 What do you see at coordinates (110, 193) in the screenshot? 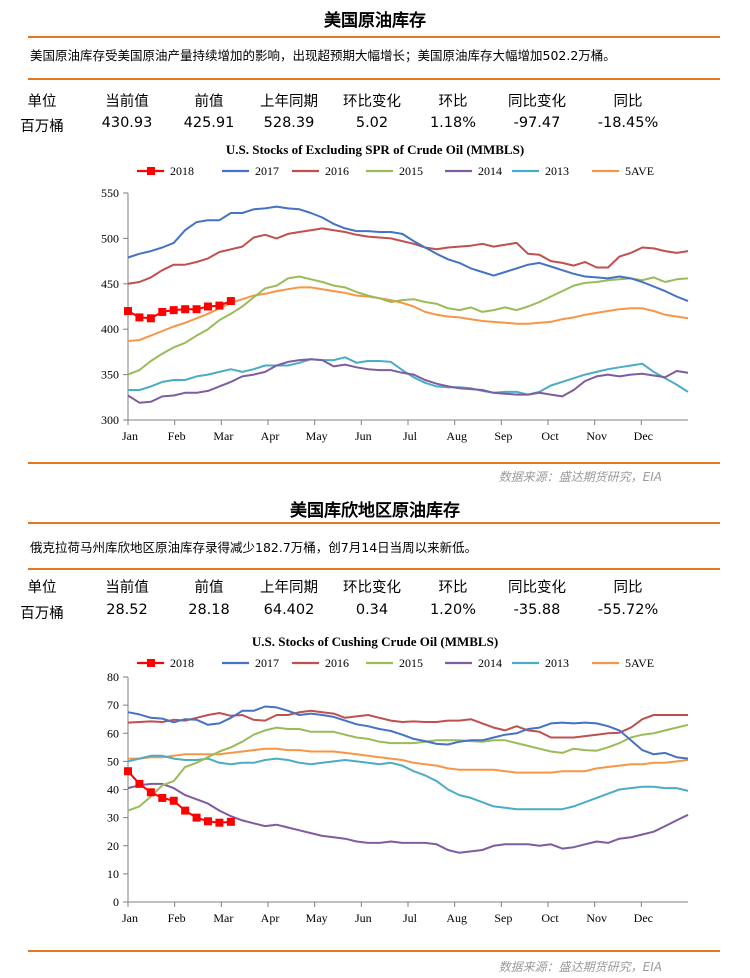
I see `y-tick-label: 550` at bounding box center [110, 193].